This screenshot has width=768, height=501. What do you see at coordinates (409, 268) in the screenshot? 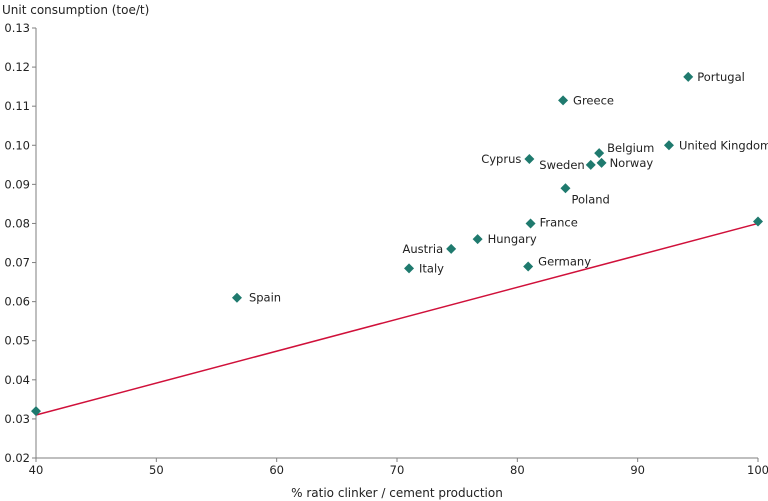
I see `data-point-italy` at bounding box center [409, 268].